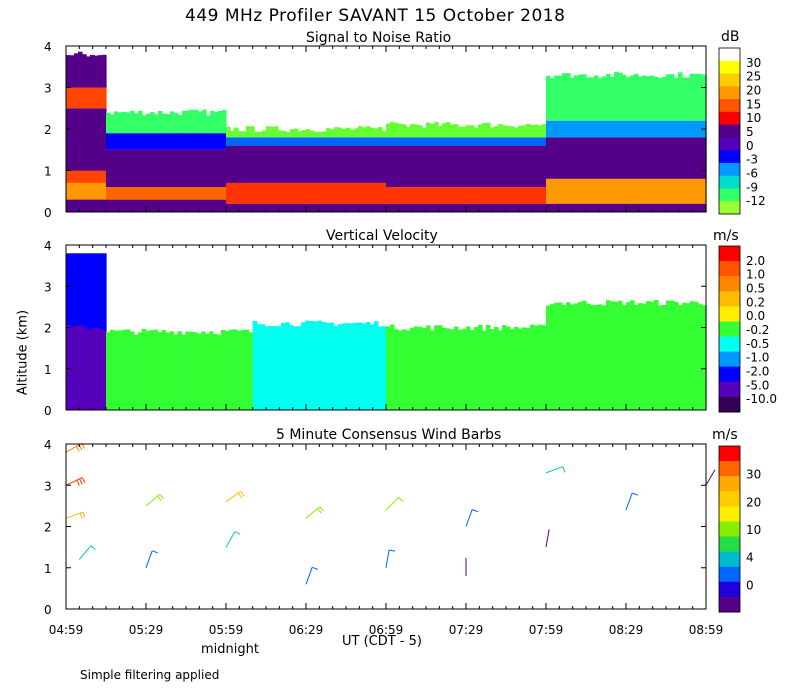  Describe the element at coordinates (466, 630) in the screenshot. I see `x-tick-label: 07:29` at that location.